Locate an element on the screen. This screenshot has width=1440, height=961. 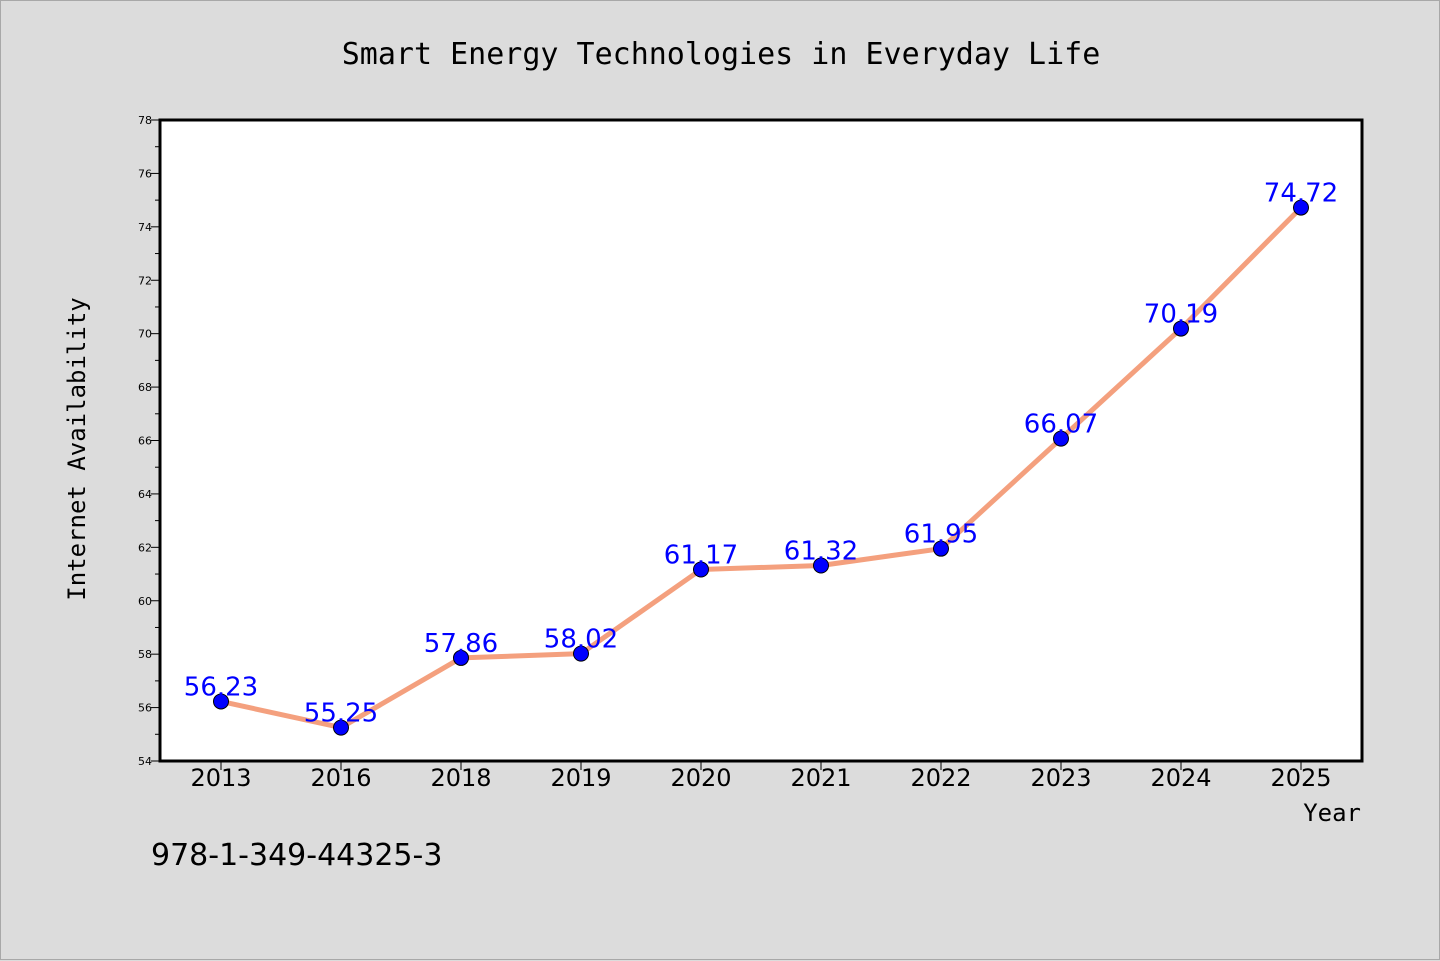
y-tick-label: 68 is located at coordinates (145, 387).